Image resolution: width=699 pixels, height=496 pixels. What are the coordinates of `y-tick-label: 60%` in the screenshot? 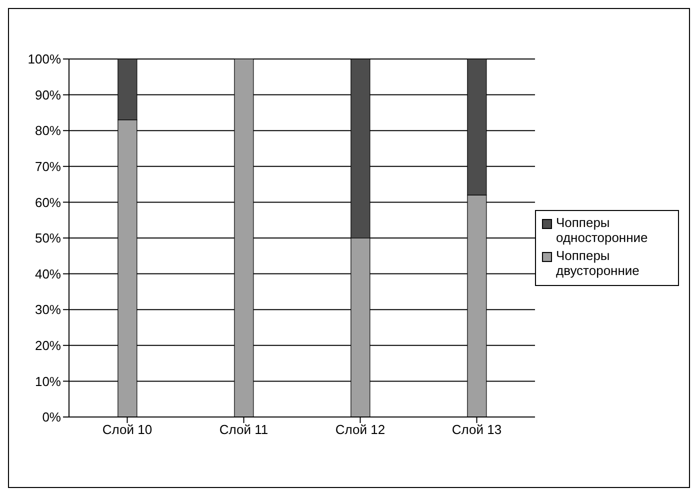 It's located at (48, 202).